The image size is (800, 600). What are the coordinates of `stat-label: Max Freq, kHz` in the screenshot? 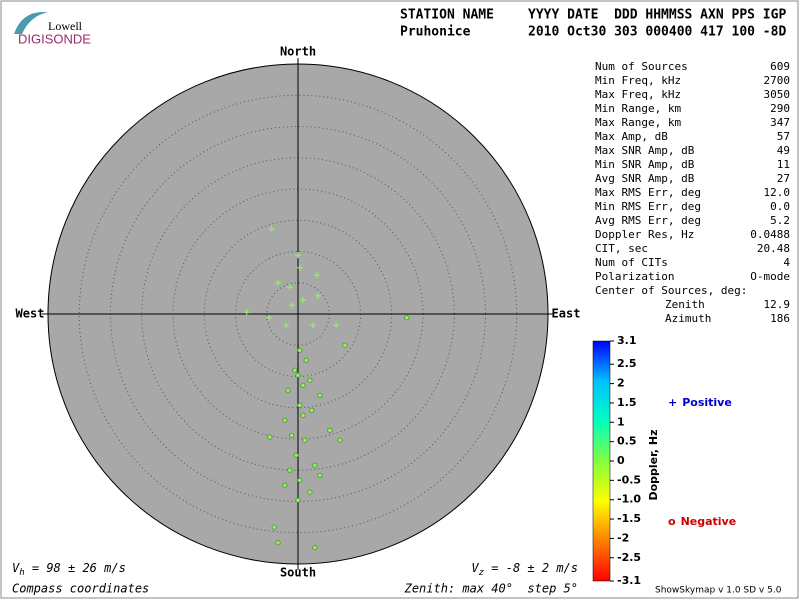 It's located at (638, 94).